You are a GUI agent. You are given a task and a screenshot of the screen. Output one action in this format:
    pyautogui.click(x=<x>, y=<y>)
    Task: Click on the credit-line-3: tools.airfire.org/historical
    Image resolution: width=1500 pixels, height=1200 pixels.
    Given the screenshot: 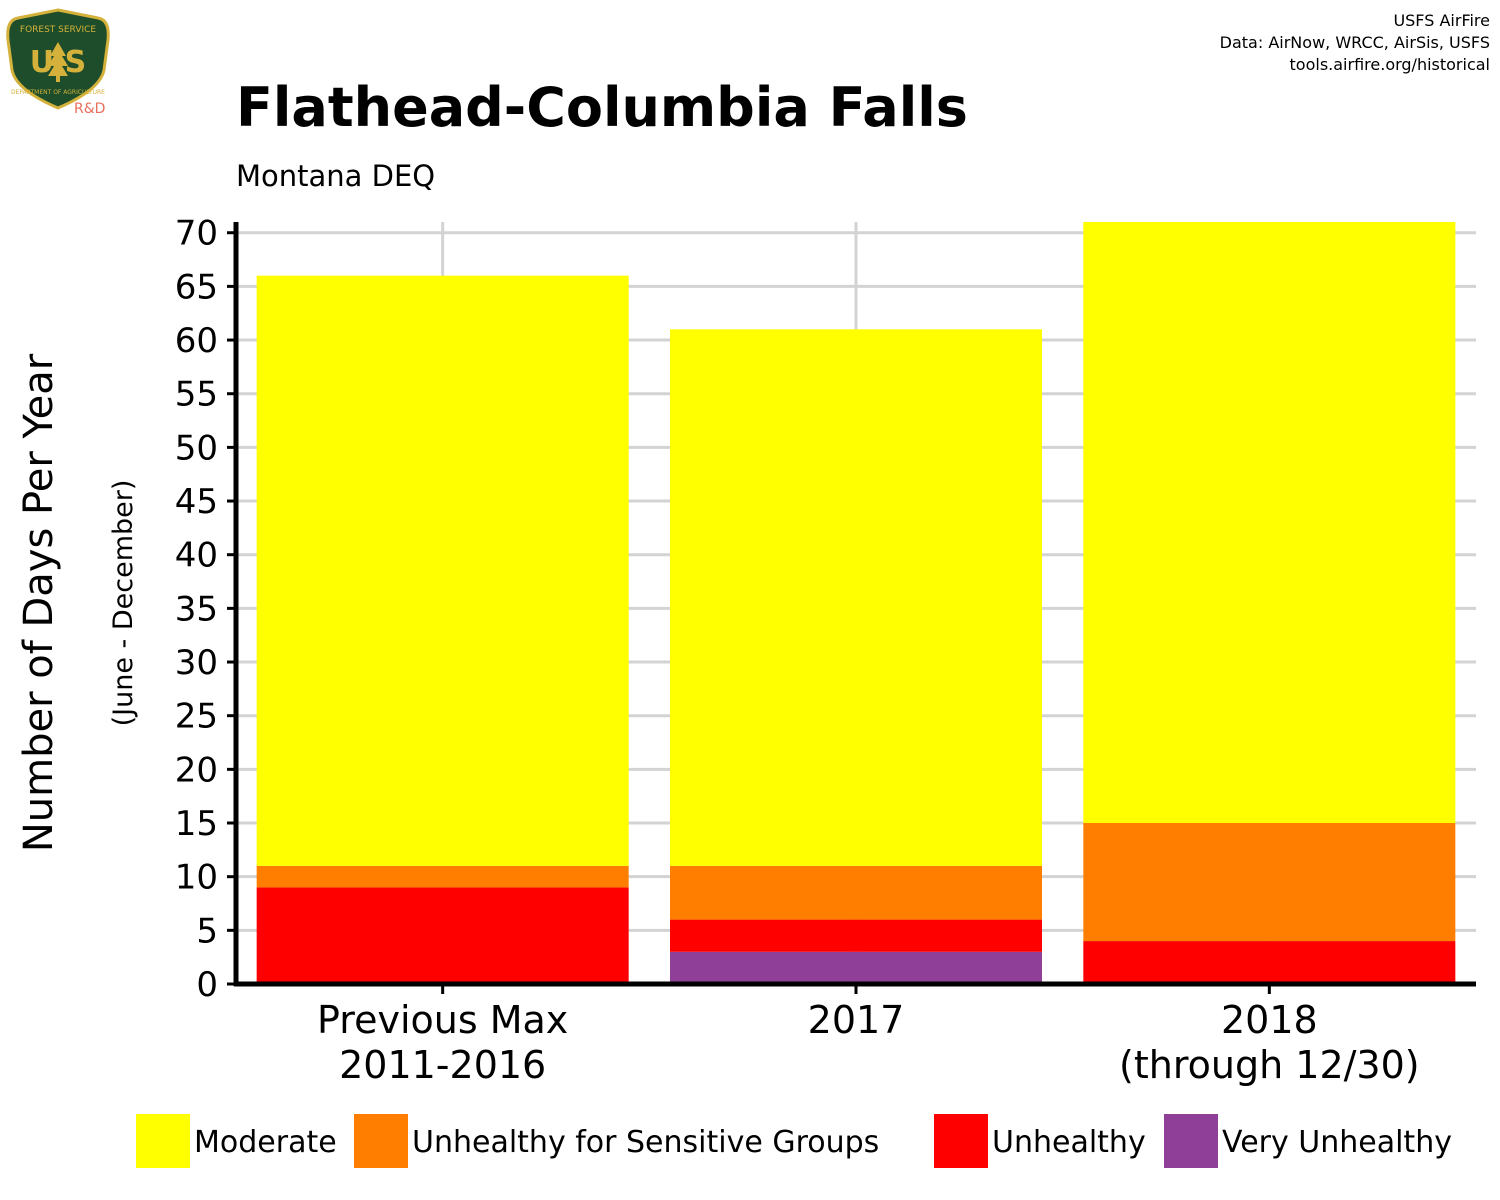 What is the action you would take?
    pyautogui.click(x=1390, y=64)
    